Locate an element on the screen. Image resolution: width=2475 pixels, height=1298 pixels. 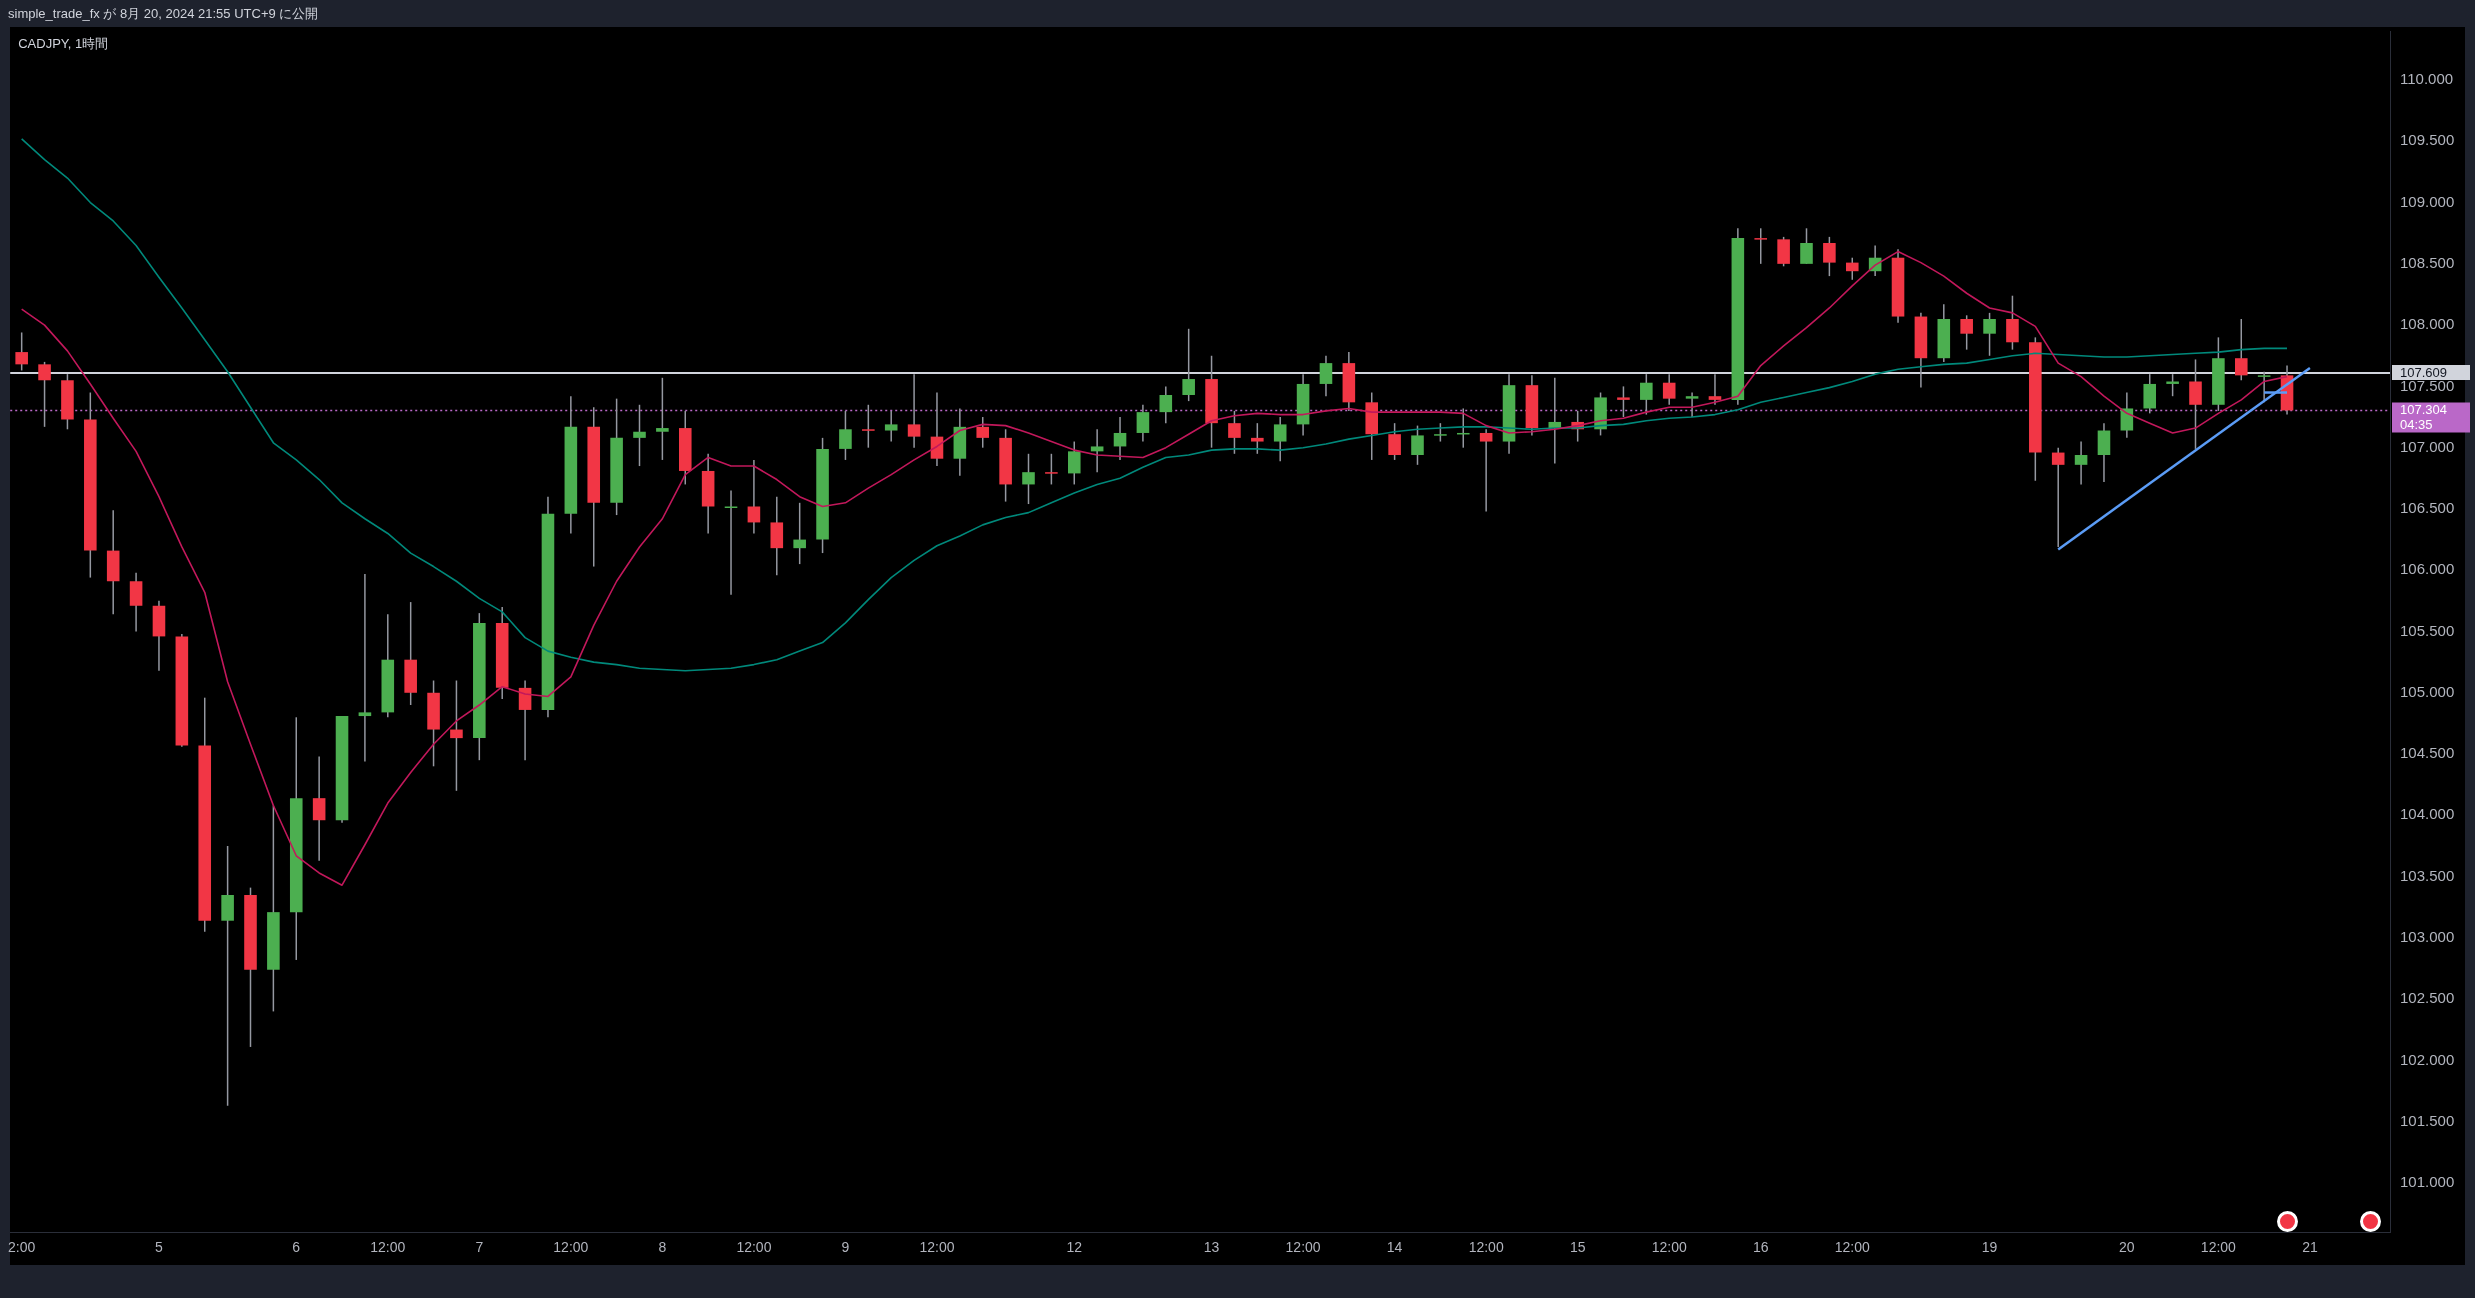
y-tick-label: 110.000 is located at coordinates (2427, 79).